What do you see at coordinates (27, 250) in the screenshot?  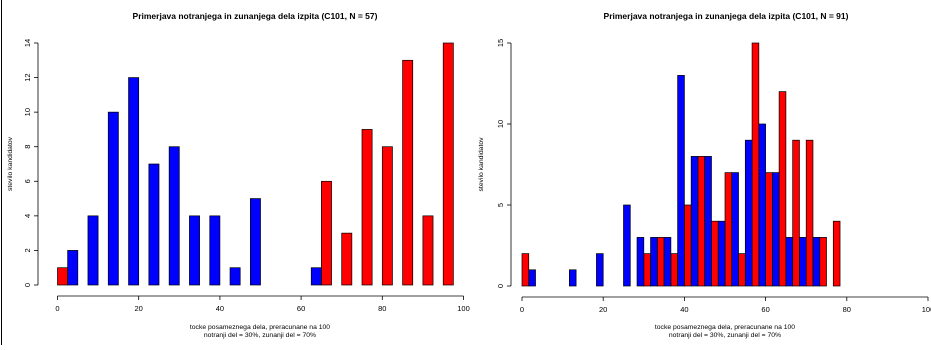 I see `y-tick-label: 2` at bounding box center [27, 250].